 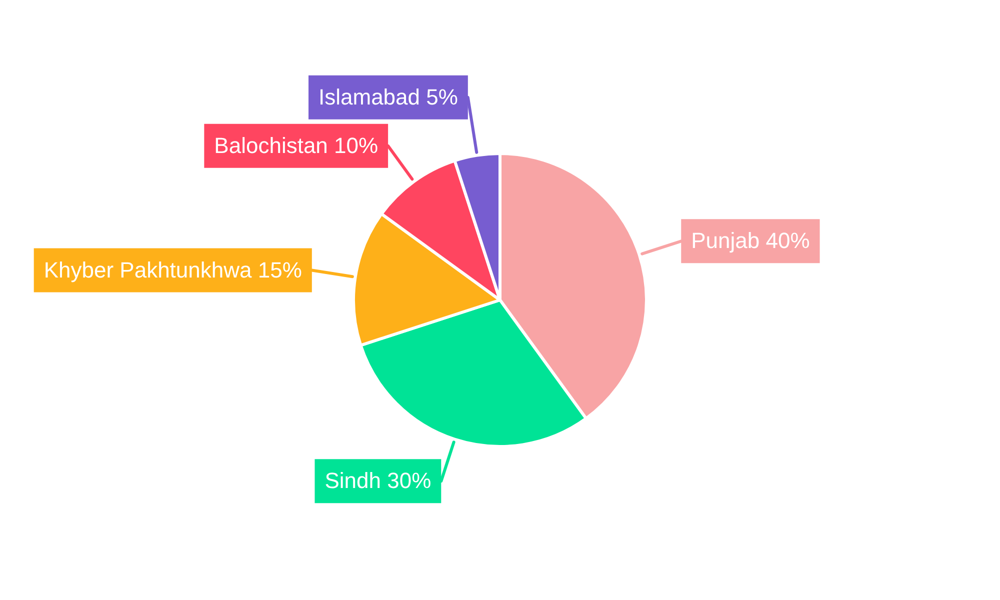 I want to click on slice-label: Punjab, so click(x=725, y=241).